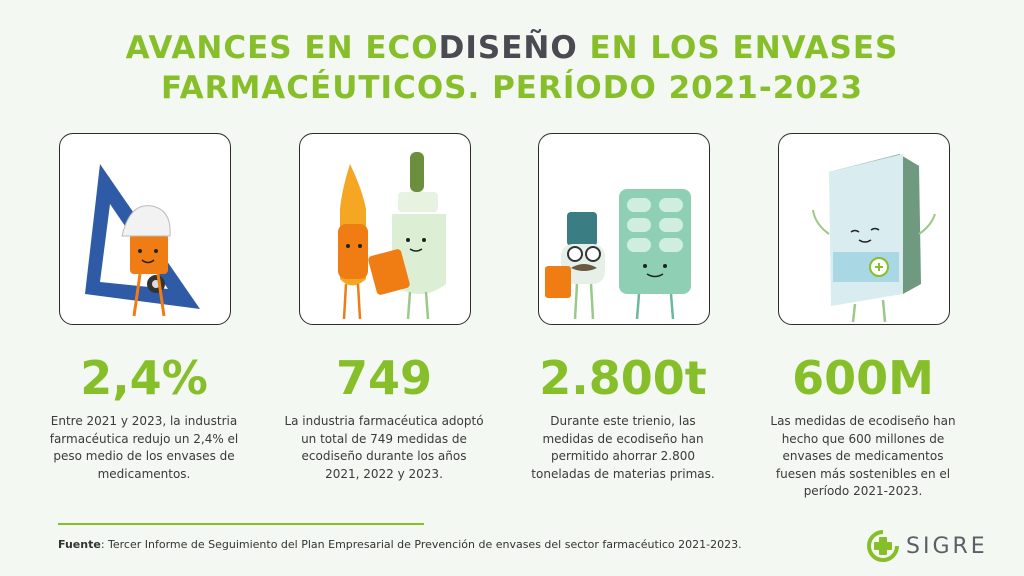  I want to click on medicine-box-character-icon, so click(874, 238).